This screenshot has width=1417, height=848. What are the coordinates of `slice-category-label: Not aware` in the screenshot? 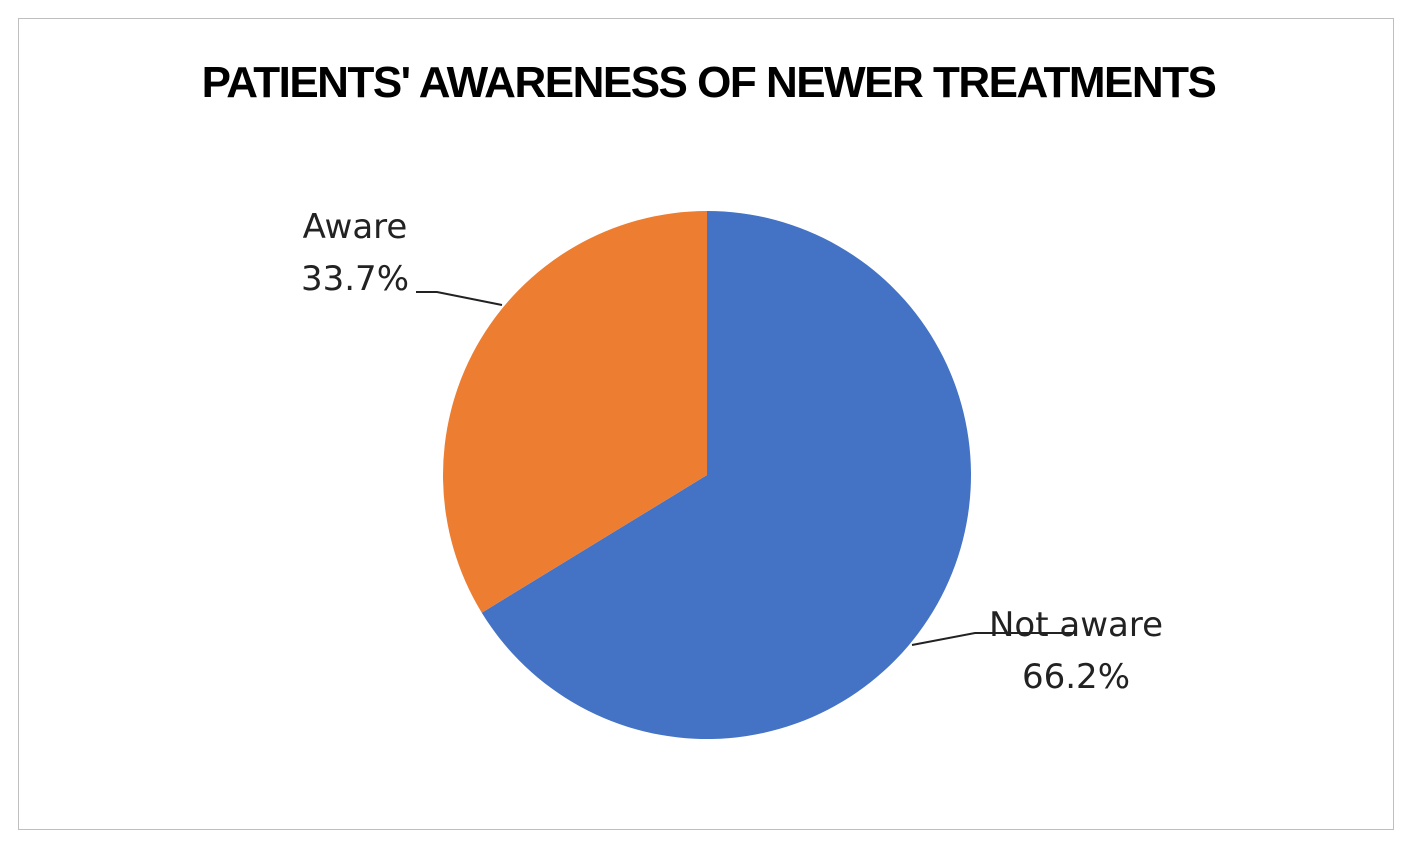 It's located at (1076, 625).